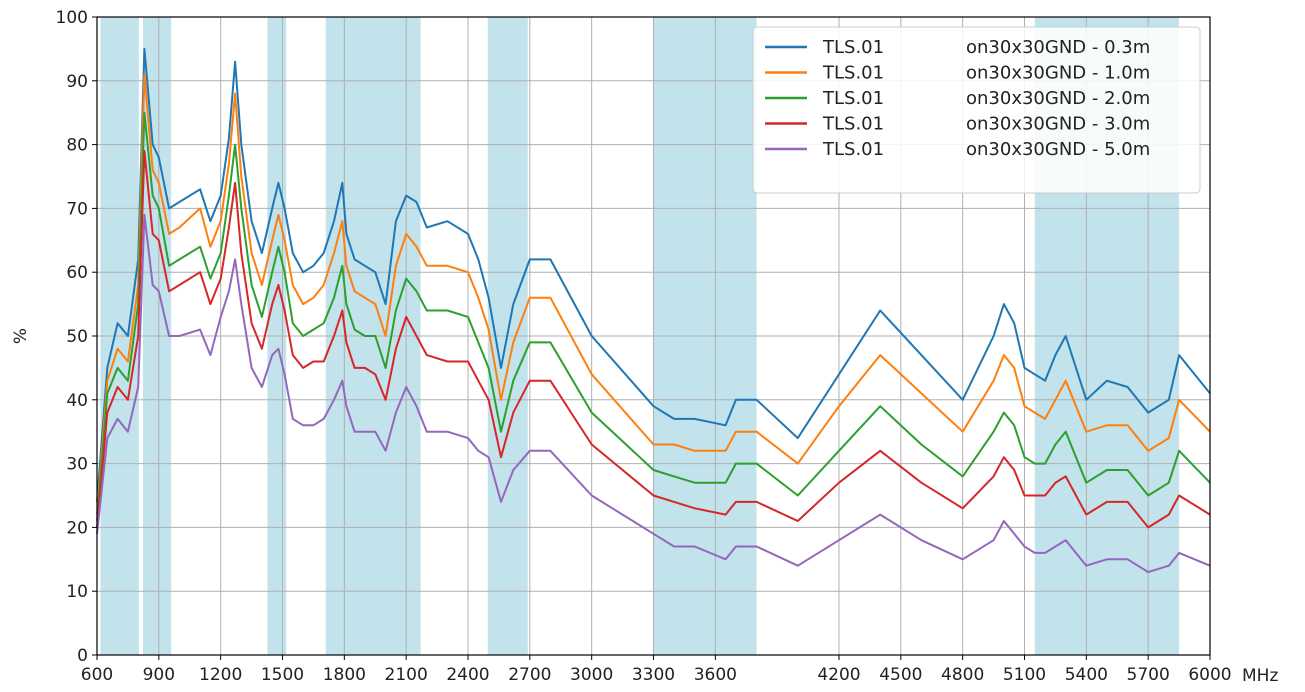 The width and height of the screenshot is (1305, 692). Describe the element at coordinates (77, 273) in the screenshot. I see `y-tick-label-6: 60` at that location.